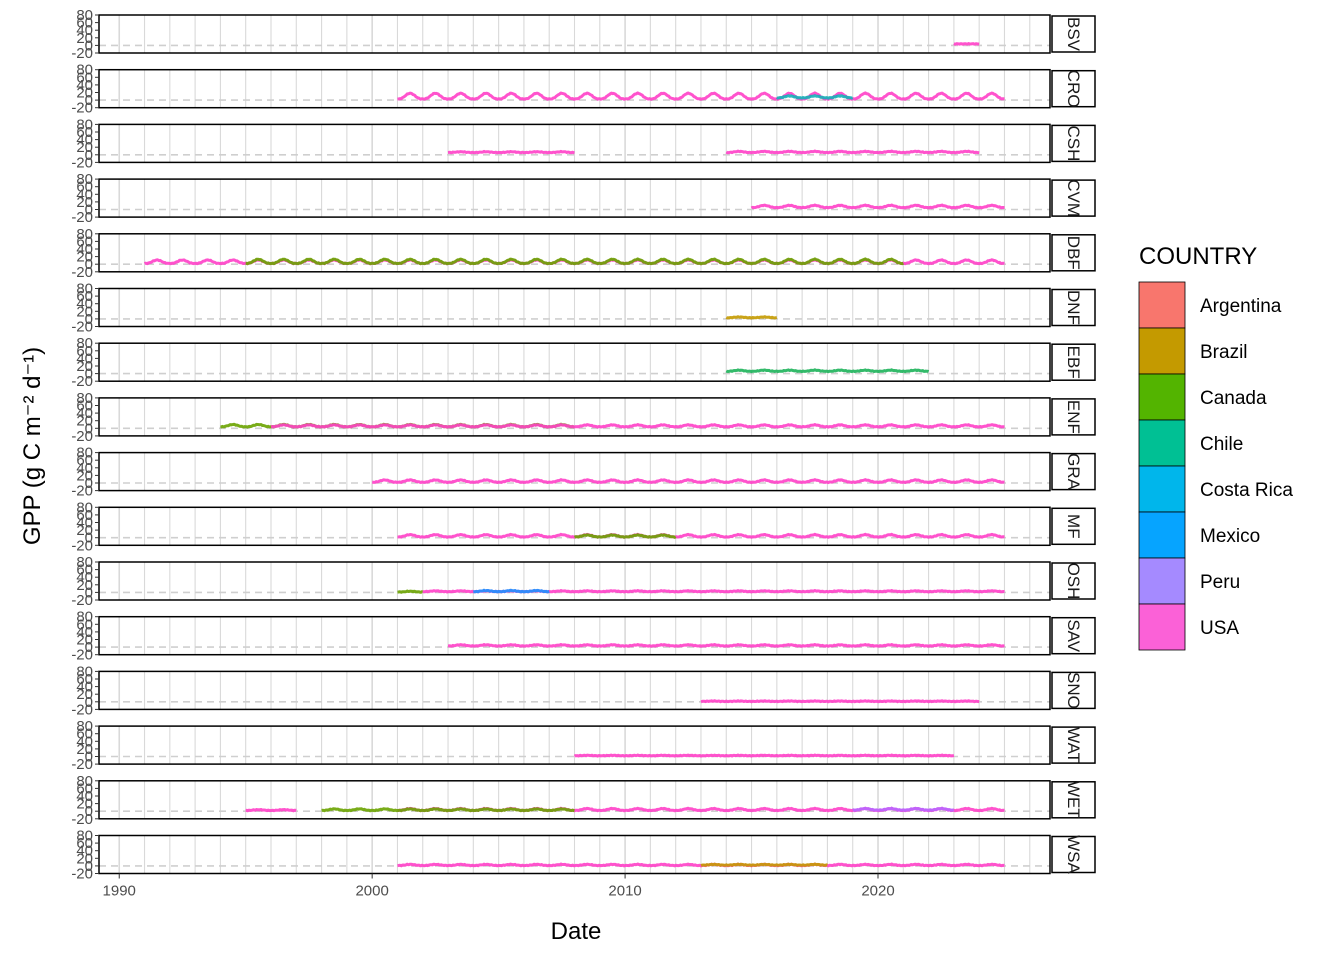  I want to click on facet-strip-label: CRO, so click(1073, 89).